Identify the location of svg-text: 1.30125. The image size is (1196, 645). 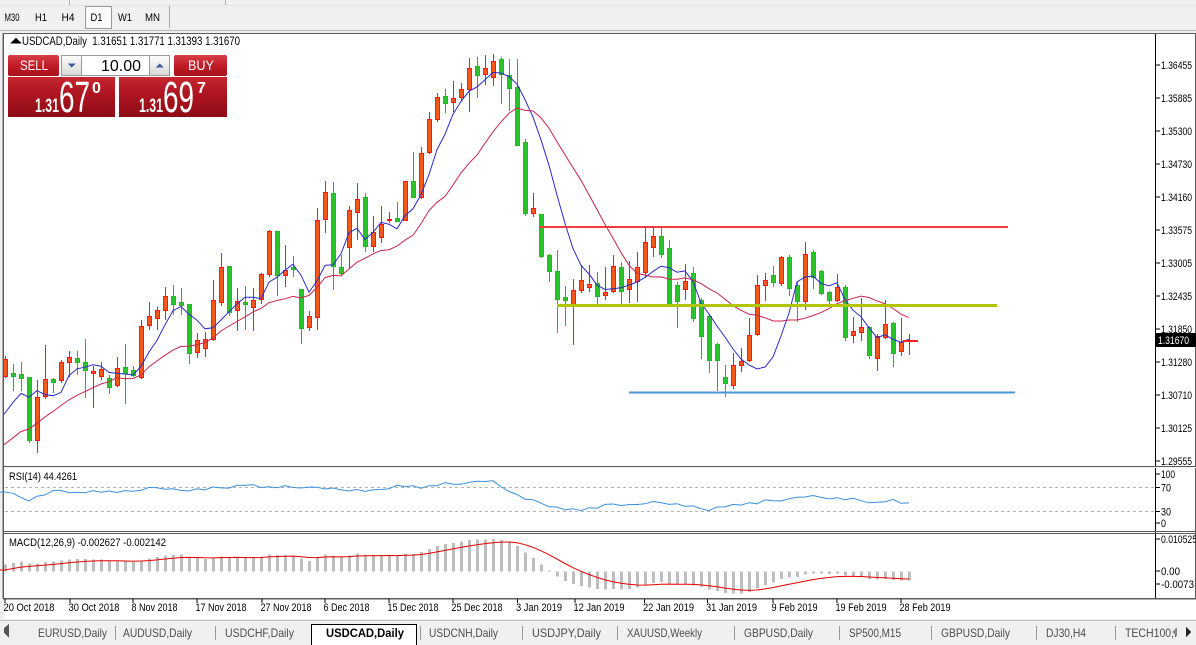
(1176, 429).